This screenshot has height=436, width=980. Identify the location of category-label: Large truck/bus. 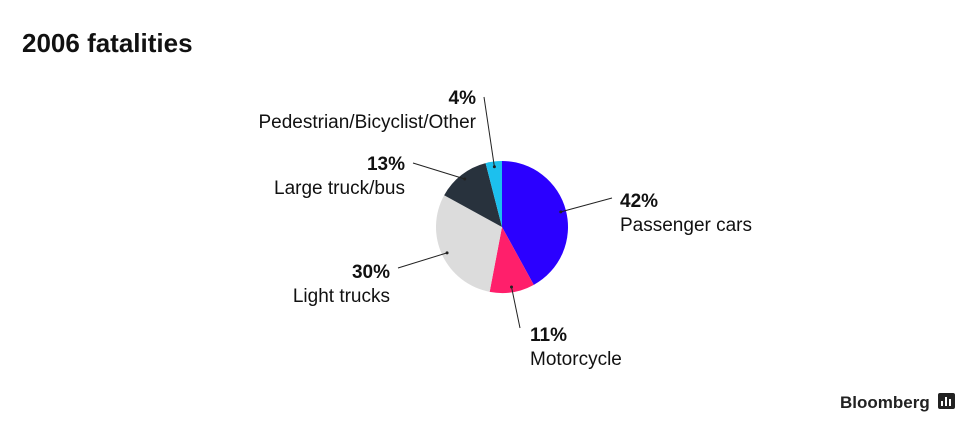
(339, 188).